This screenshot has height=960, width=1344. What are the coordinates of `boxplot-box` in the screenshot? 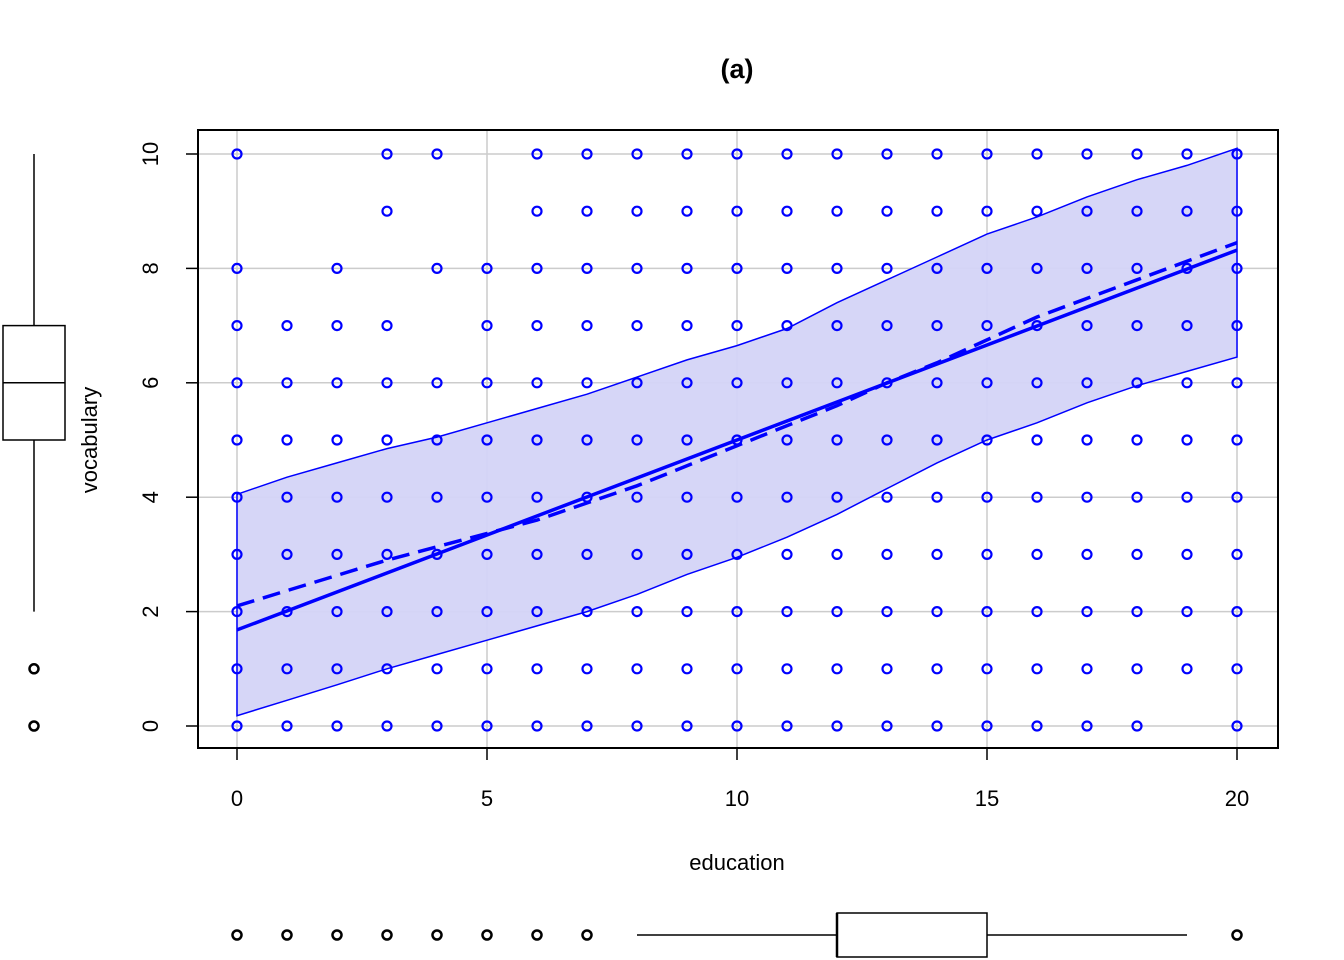 It's located at (912, 935).